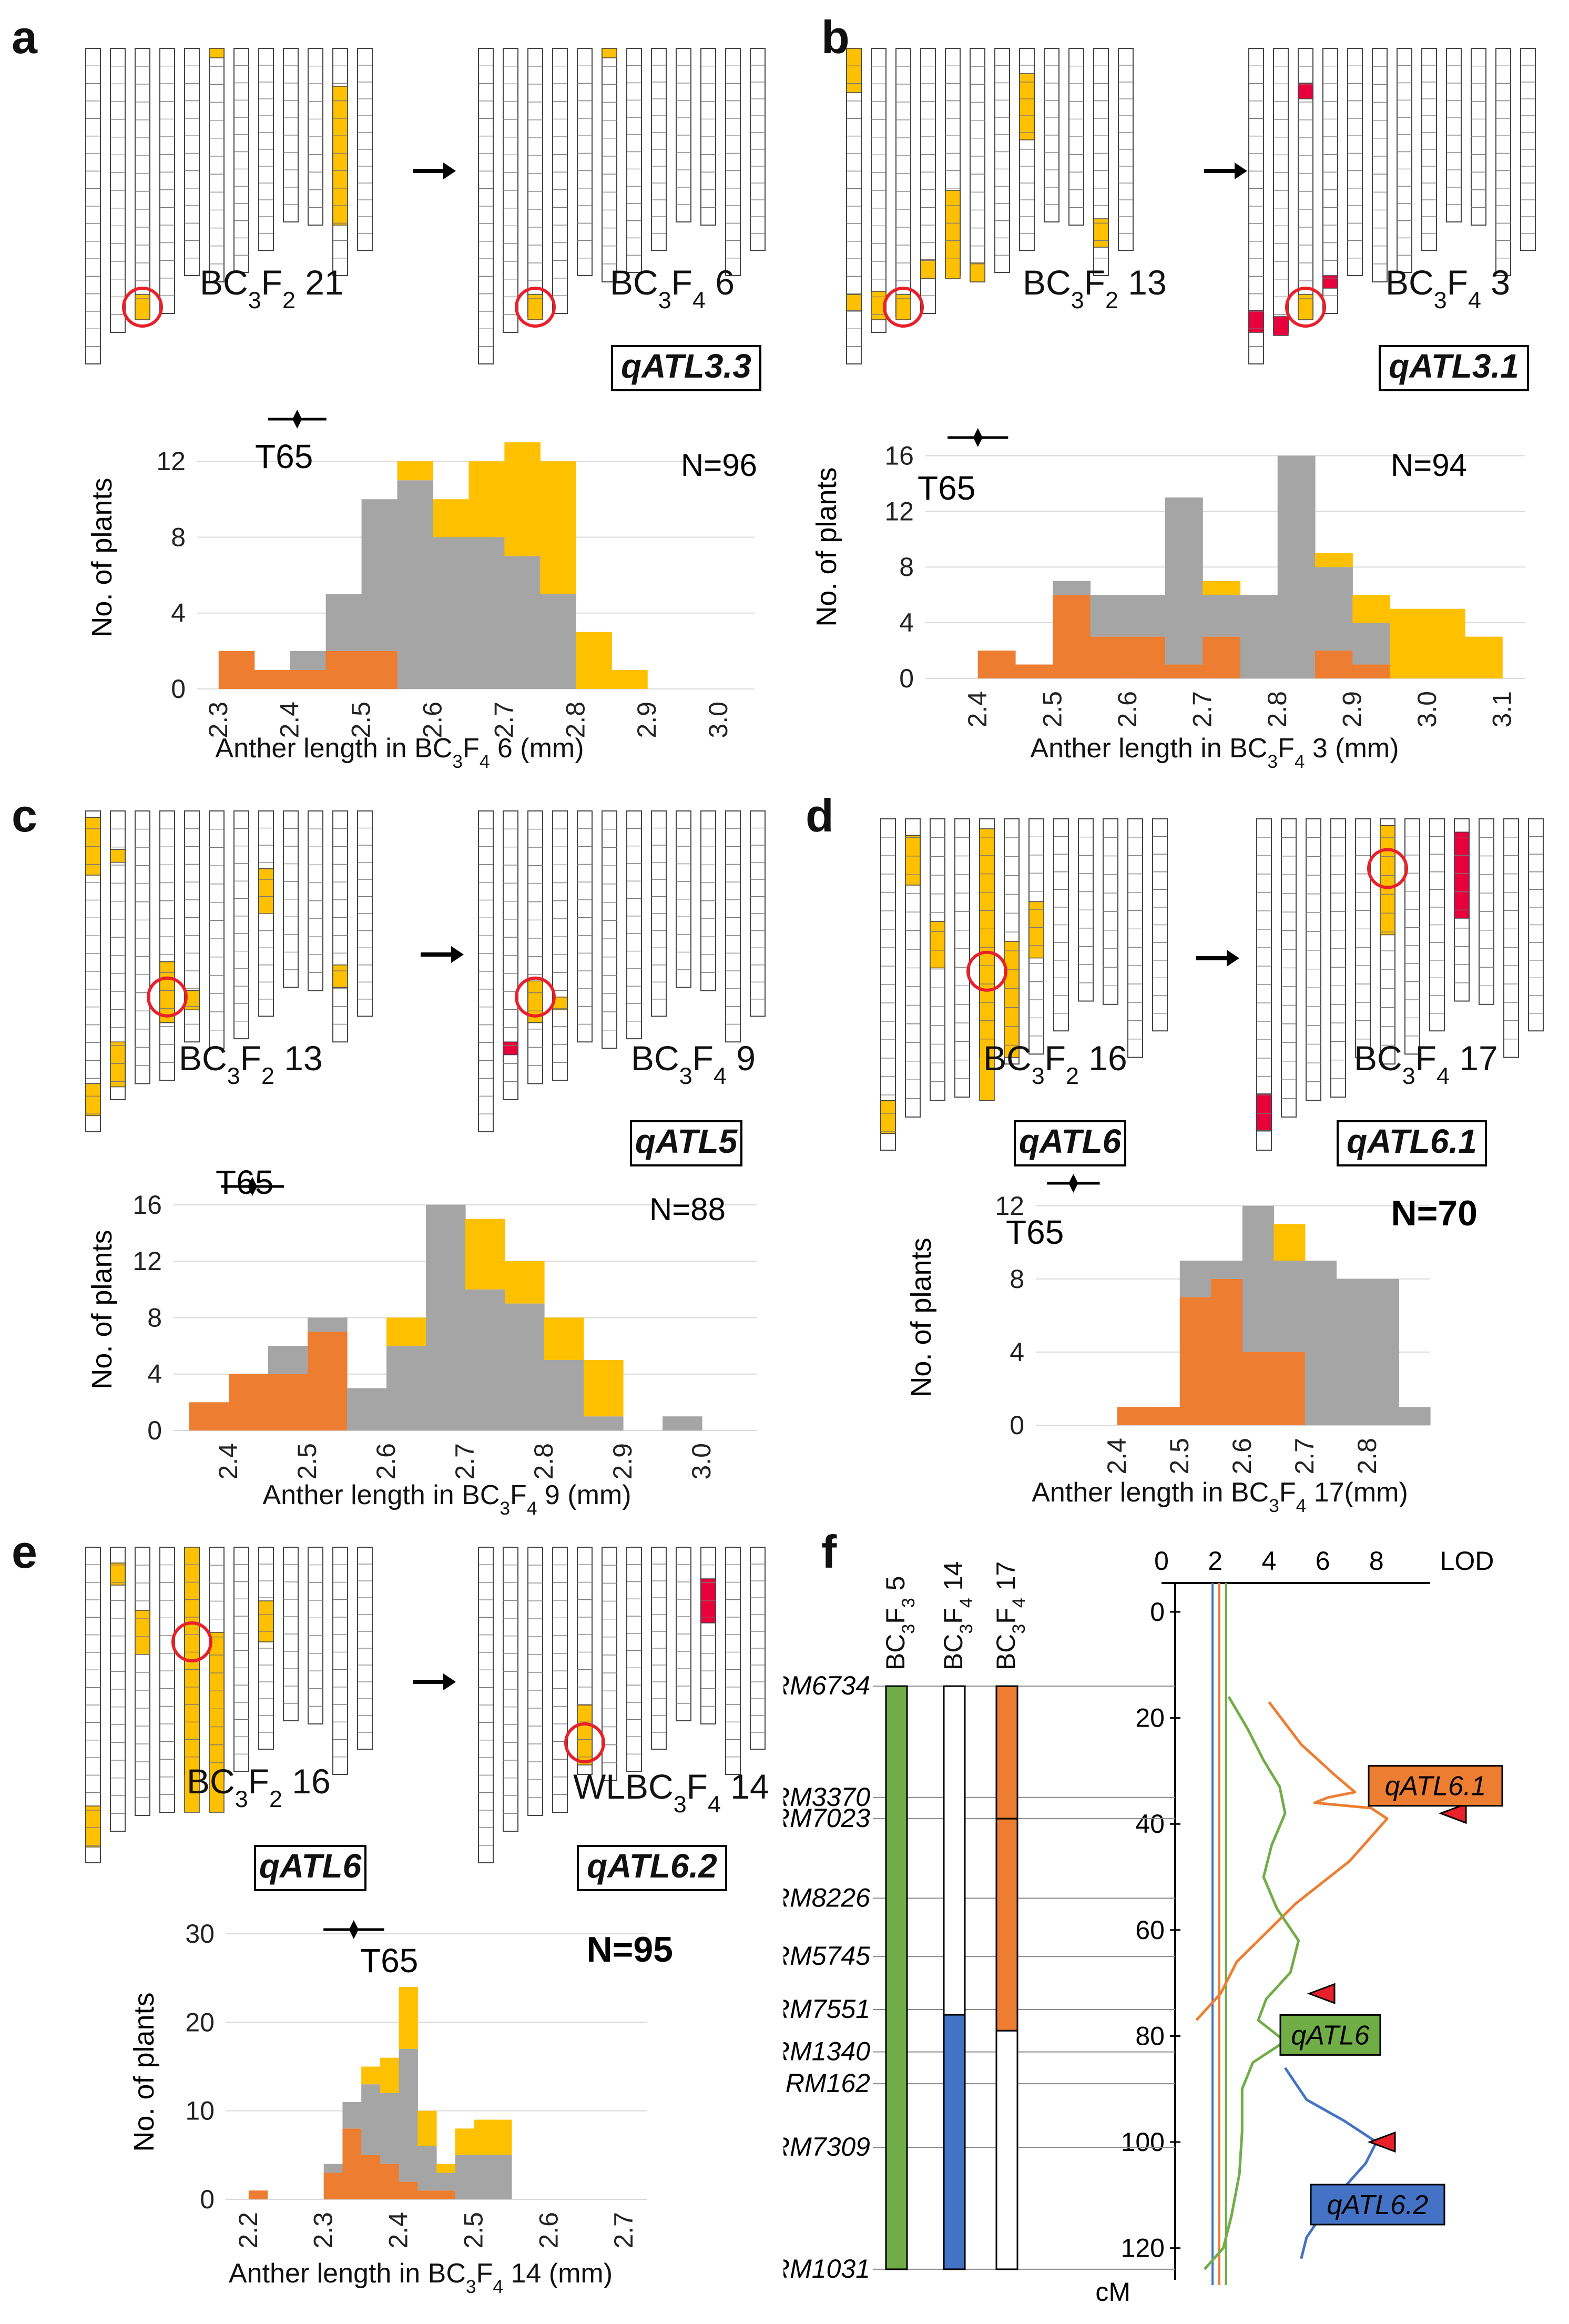  I want to click on y-tick-label: 12, so click(171, 461).